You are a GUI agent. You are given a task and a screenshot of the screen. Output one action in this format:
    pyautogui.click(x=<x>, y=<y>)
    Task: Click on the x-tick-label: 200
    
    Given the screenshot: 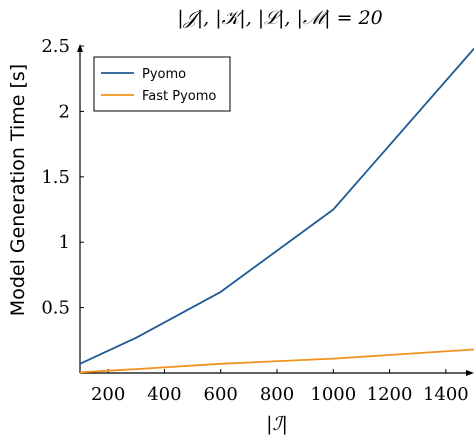 What is the action you would take?
    pyautogui.click(x=108, y=394)
    